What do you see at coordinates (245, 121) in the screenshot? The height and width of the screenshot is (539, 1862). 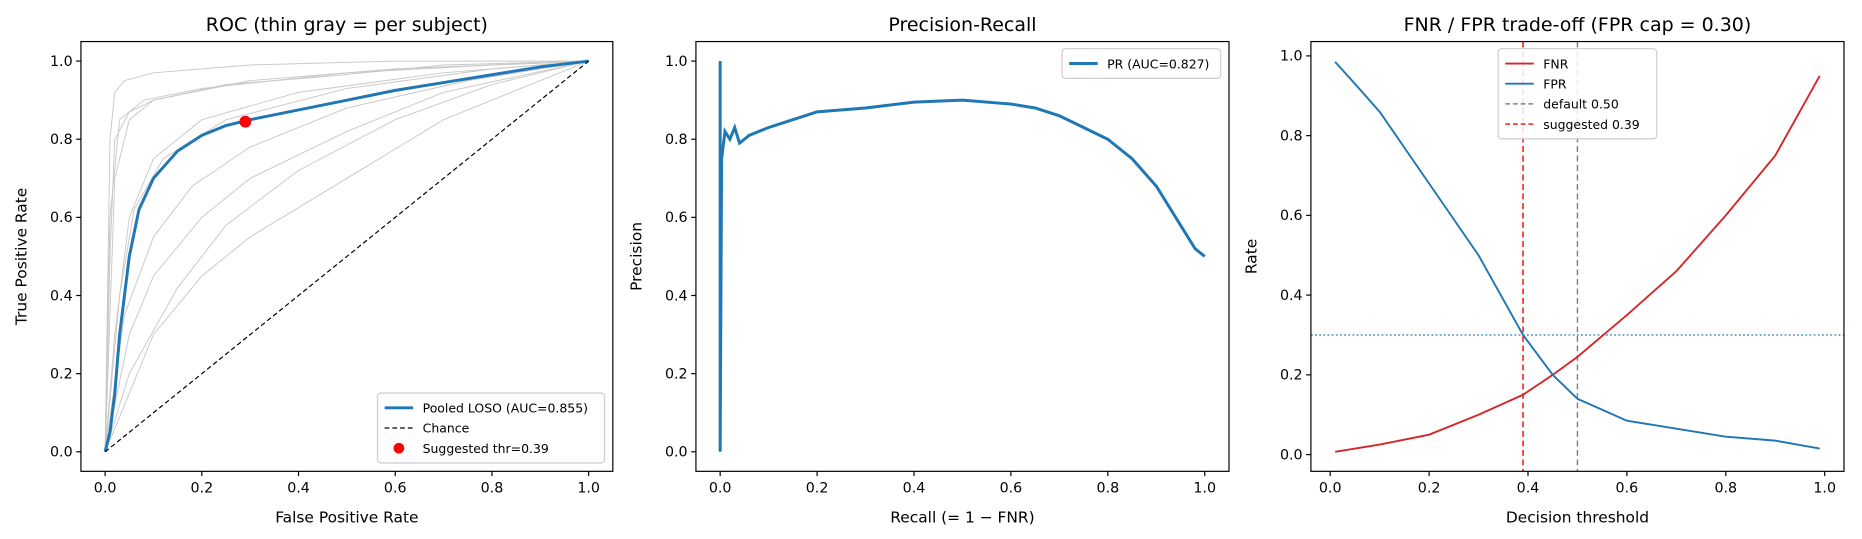 I see `point` at bounding box center [245, 121].